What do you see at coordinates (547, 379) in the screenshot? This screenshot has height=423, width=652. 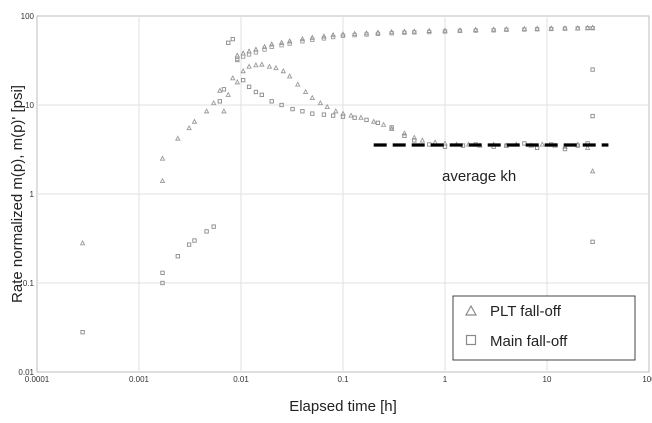 I see `x-tick-label: 10` at bounding box center [547, 379].